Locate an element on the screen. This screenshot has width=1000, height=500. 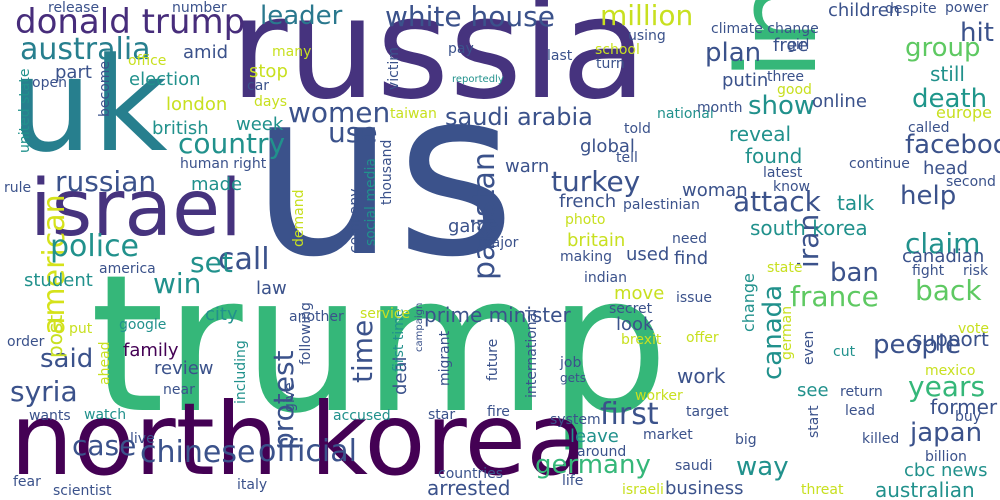
word-show: show is located at coordinates (782, 106).